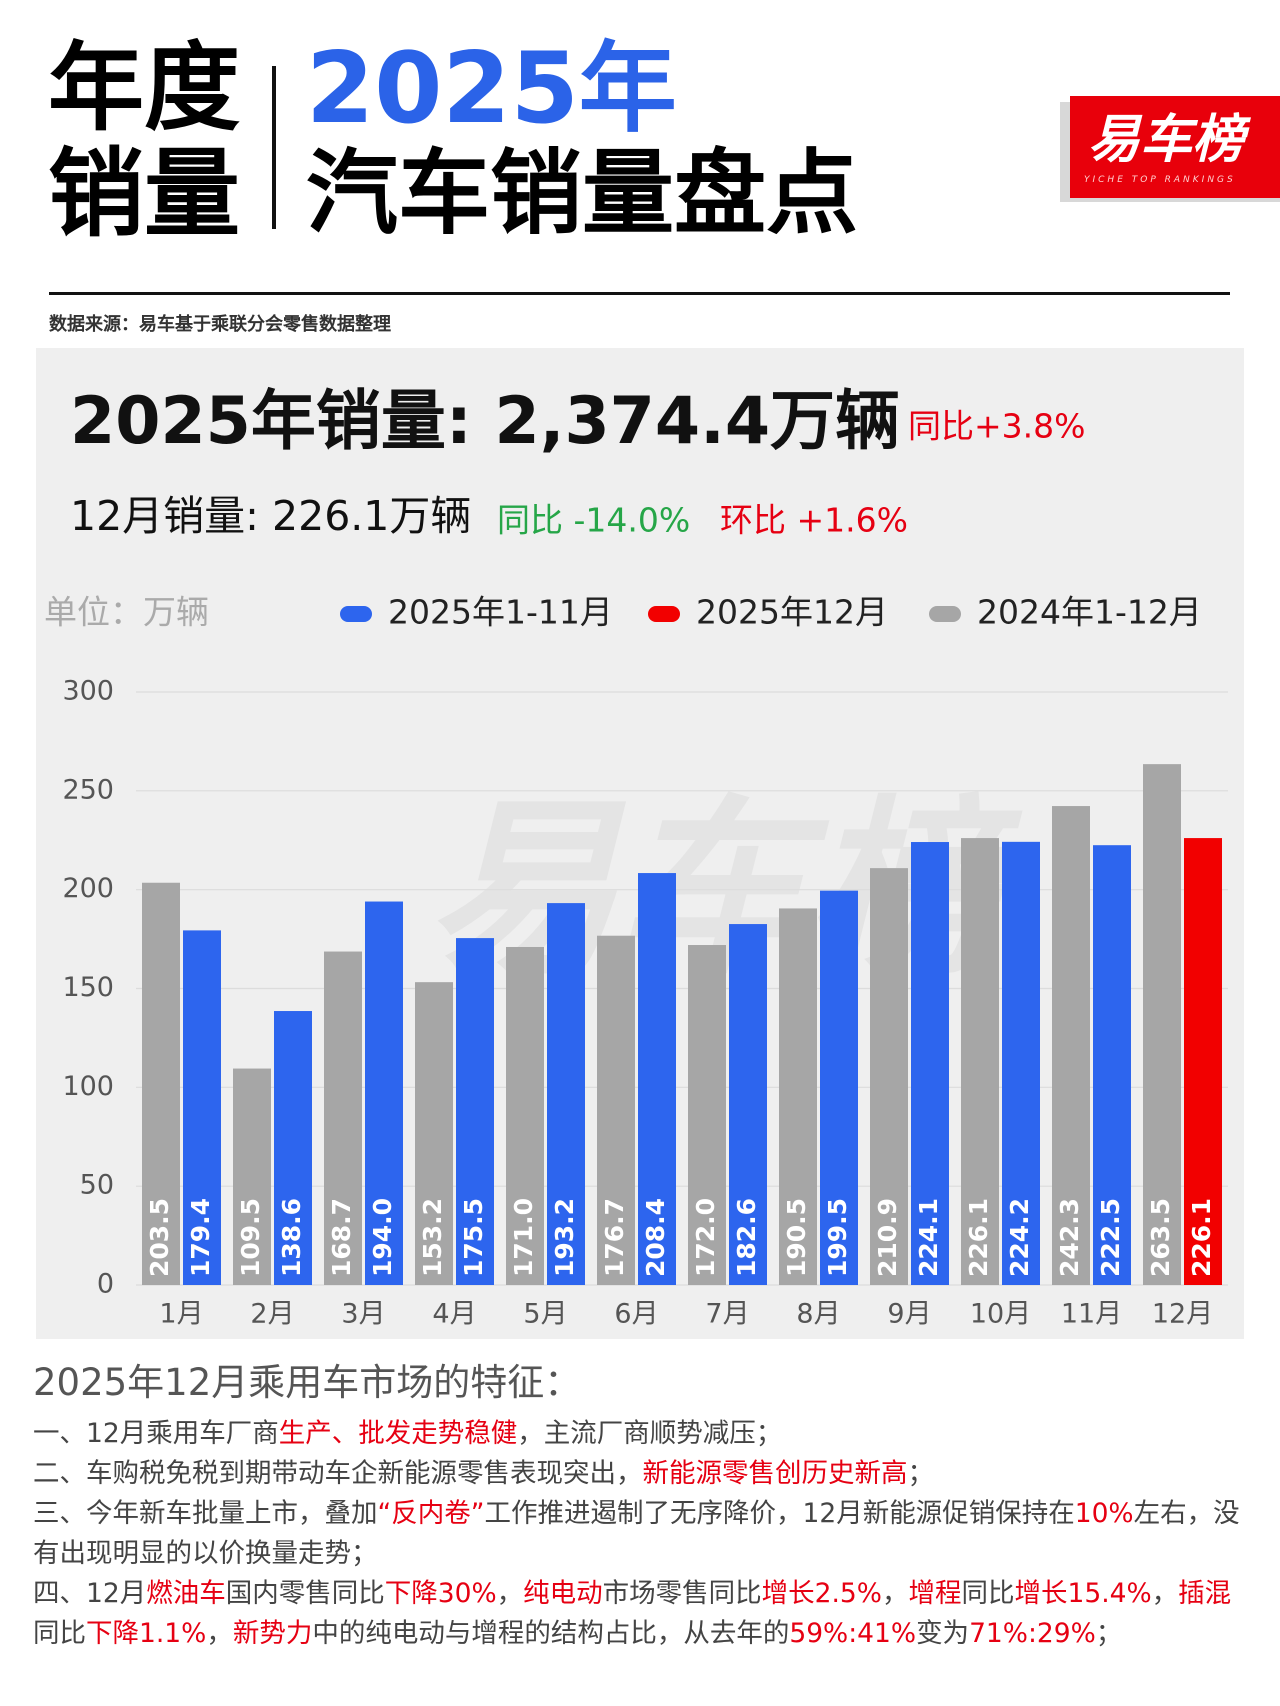  I want to click on note-emphasis: 下降30%, so click(440, 1593).